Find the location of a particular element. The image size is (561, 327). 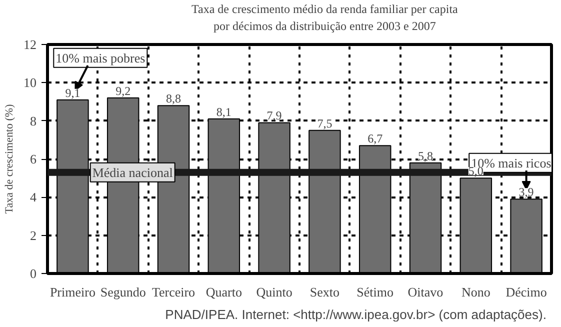

ref-line-label: Média nacional is located at coordinates (133, 172).